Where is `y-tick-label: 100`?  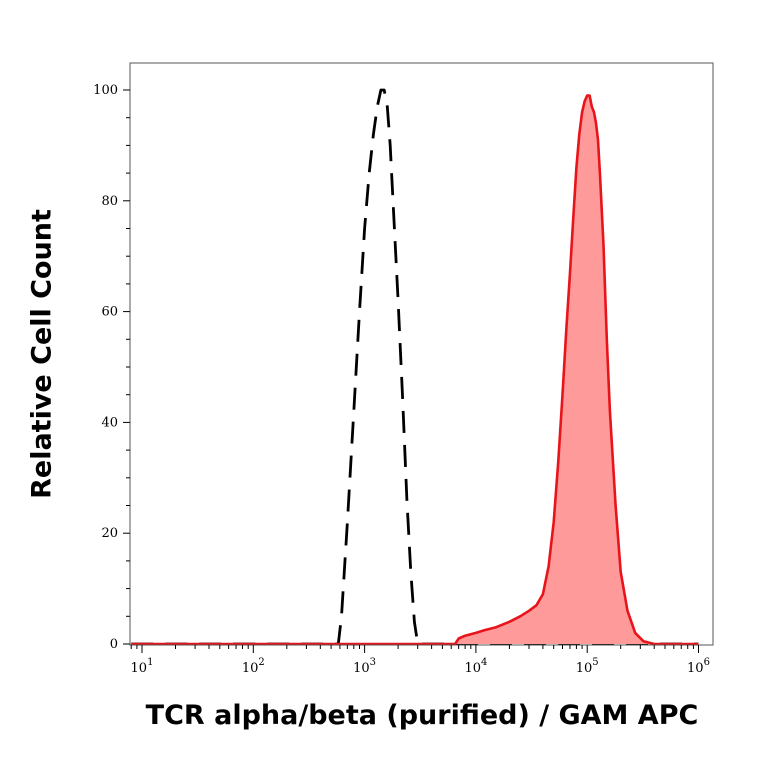 y-tick-label: 100 is located at coordinates (105, 90).